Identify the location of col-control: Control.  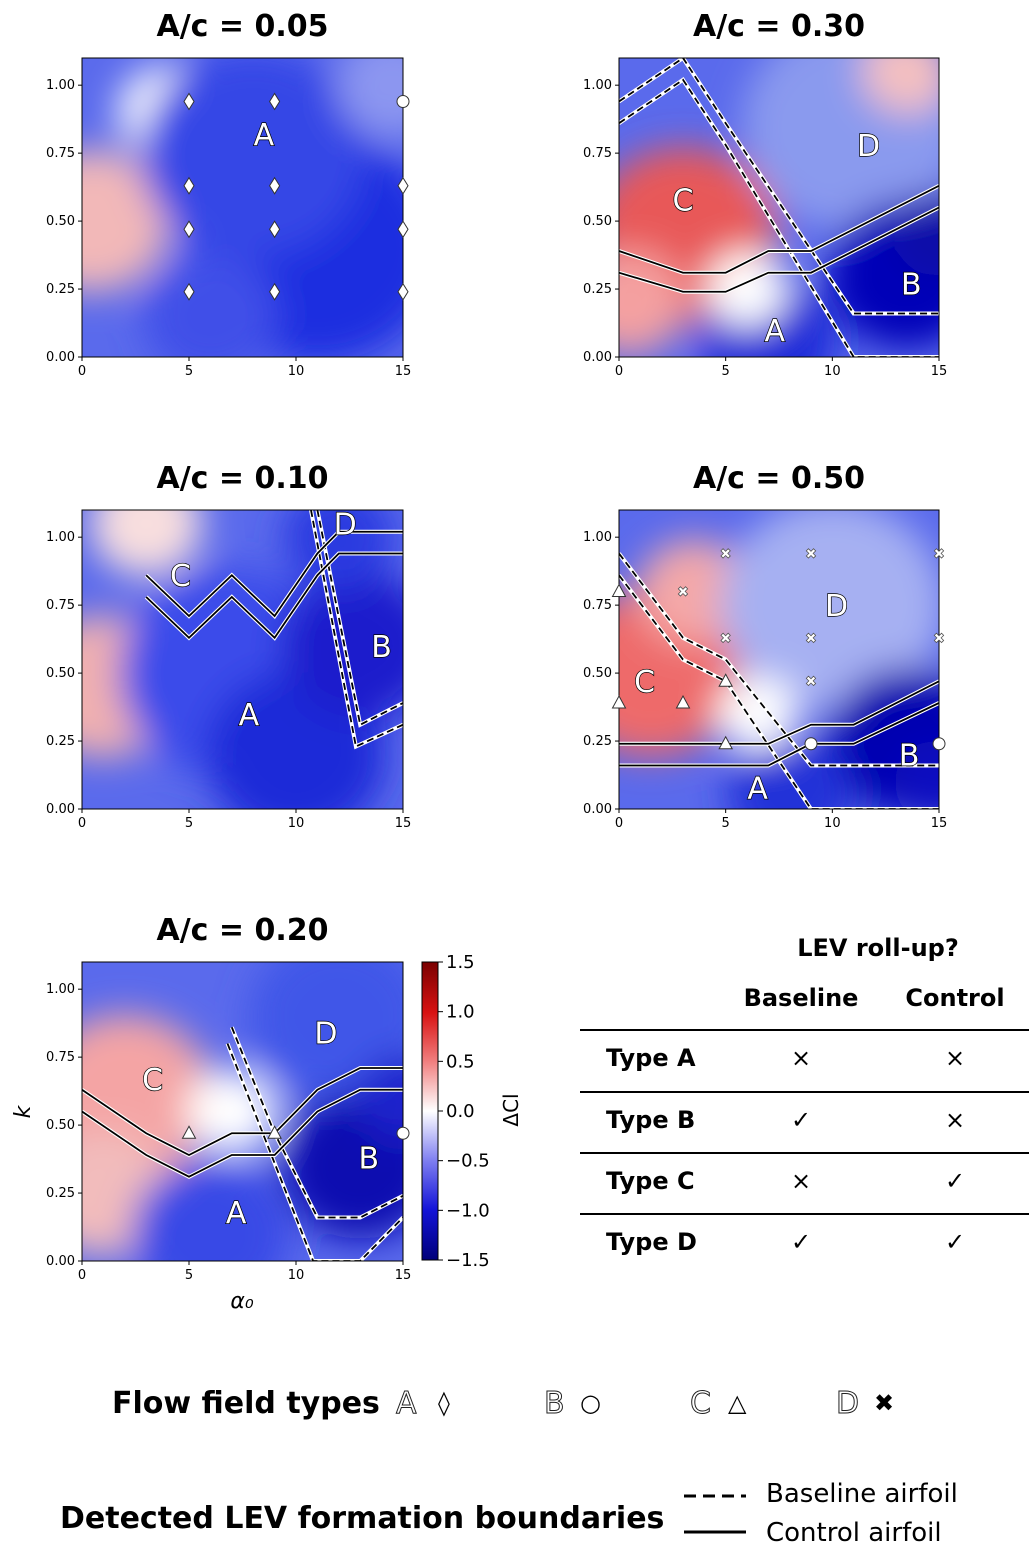
(954, 998).